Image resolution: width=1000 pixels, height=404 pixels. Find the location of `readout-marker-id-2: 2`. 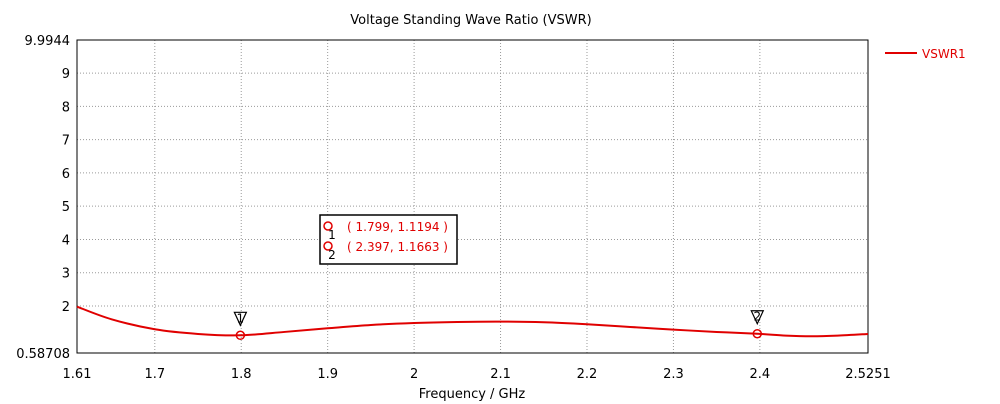

readout-marker-id-2: 2 is located at coordinates (332, 255).